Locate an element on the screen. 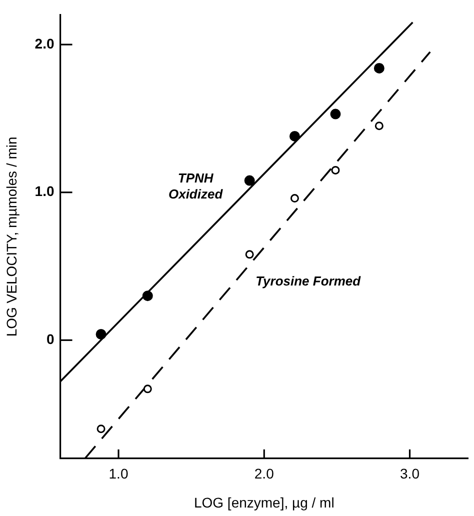 Image resolution: width=474 pixels, height=516 pixels. y-tick-label: 1.0 is located at coordinates (44, 191).